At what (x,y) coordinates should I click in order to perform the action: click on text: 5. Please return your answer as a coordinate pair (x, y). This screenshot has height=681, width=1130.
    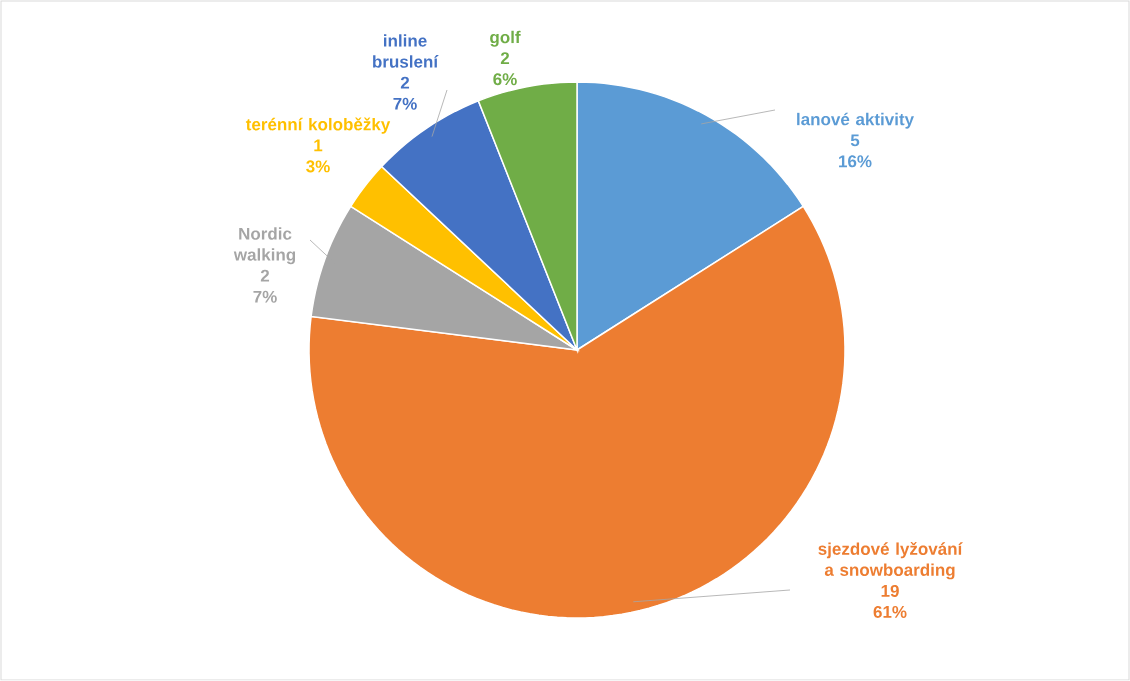
    Looking at the image, I should click on (855, 140).